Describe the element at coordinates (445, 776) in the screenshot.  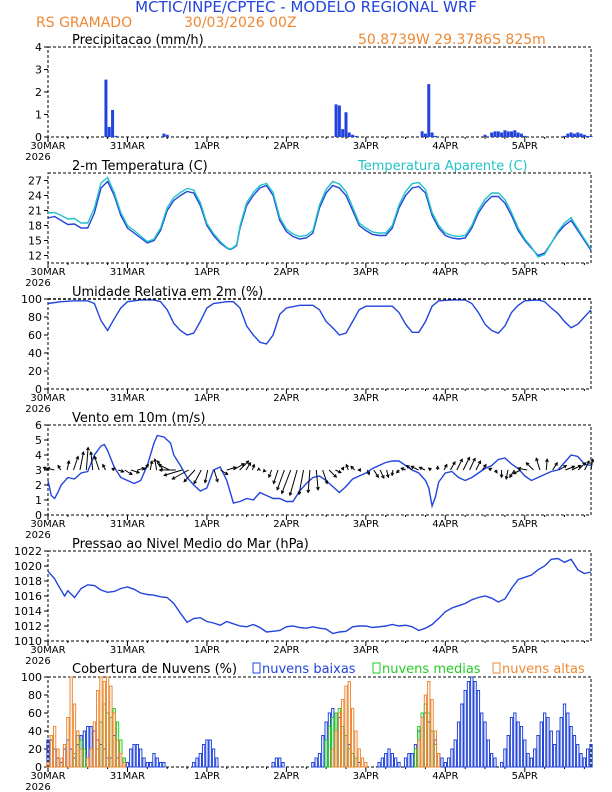
I see `clouds-xtick-label: 4APR` at that location.